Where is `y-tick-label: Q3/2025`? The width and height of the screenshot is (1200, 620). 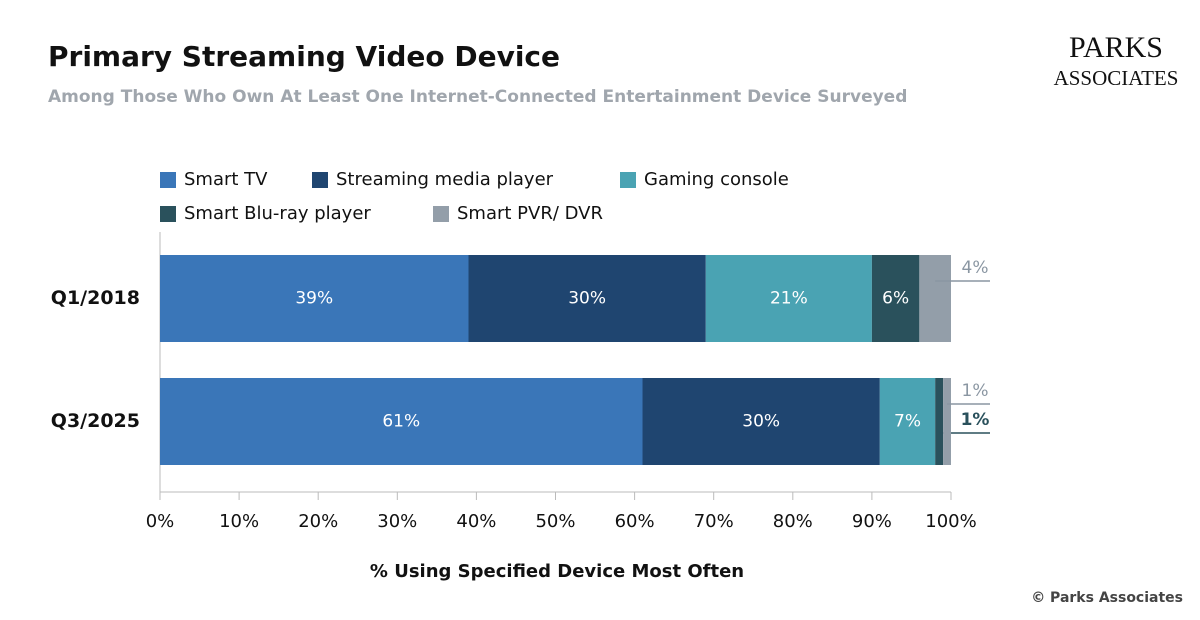
y-tick-label: Q3/2025 is located at coordinates (95, 421).